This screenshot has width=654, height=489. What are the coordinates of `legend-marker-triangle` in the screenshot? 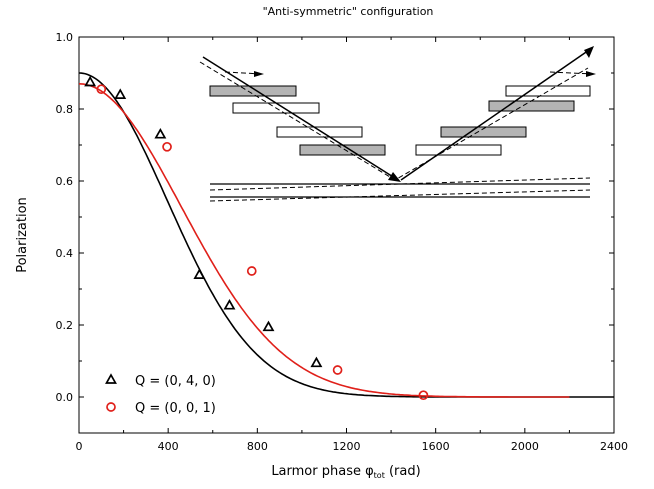 It's located at (111, 378).